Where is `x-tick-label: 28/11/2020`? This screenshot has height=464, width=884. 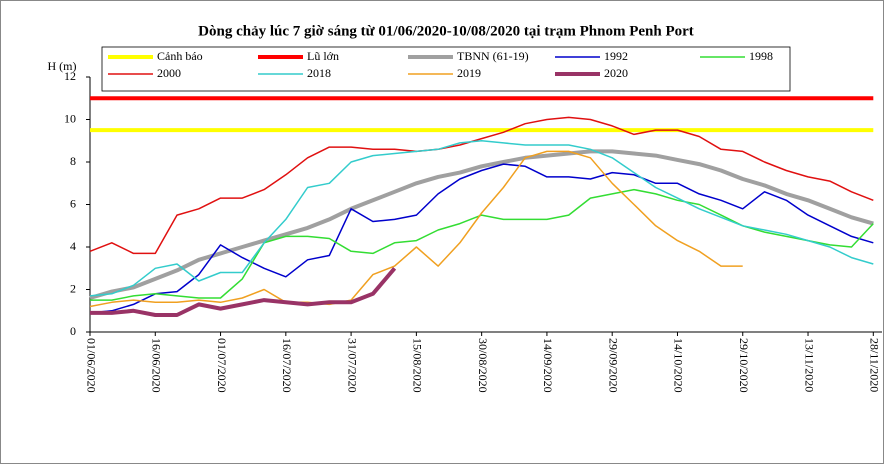
x-tick-label: 28/11/2020 is located at coordinates (875, 365).